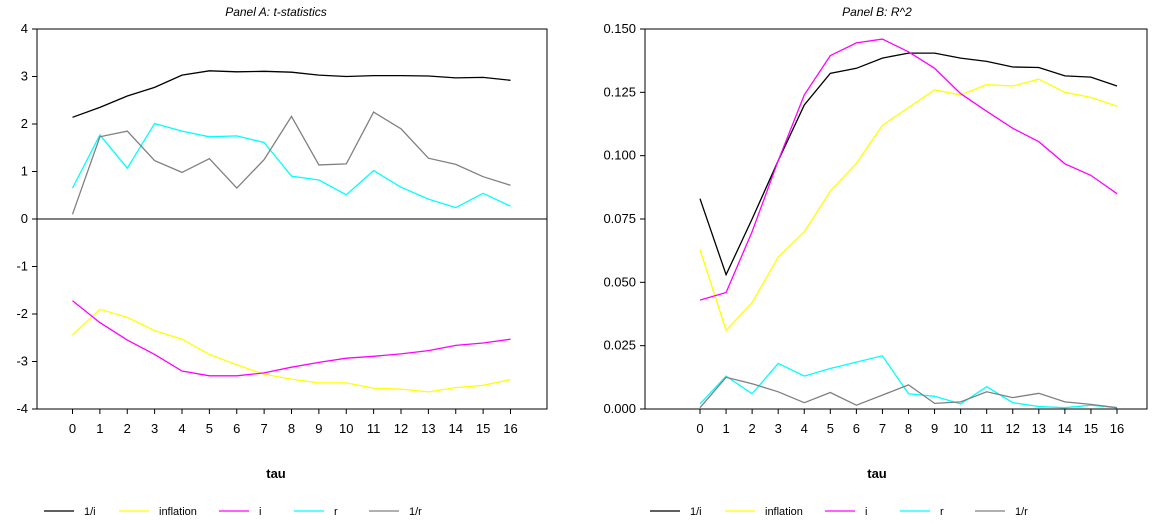 This screenshot has height=523, width=1153. Describe the element at coordinates (276, 12) in the screenshot. I see `panel-a-title: Panel A: t-statistics` at that location.